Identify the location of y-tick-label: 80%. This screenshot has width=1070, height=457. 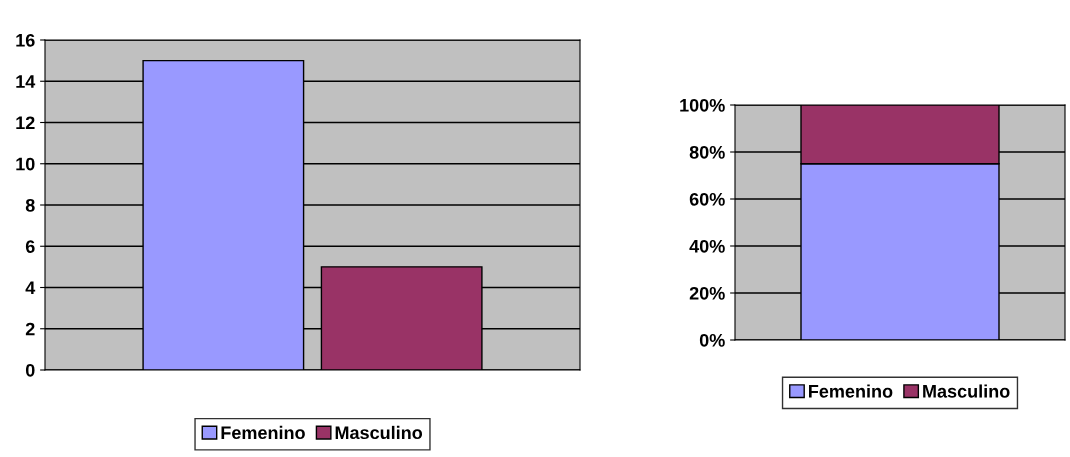
(707, 152).